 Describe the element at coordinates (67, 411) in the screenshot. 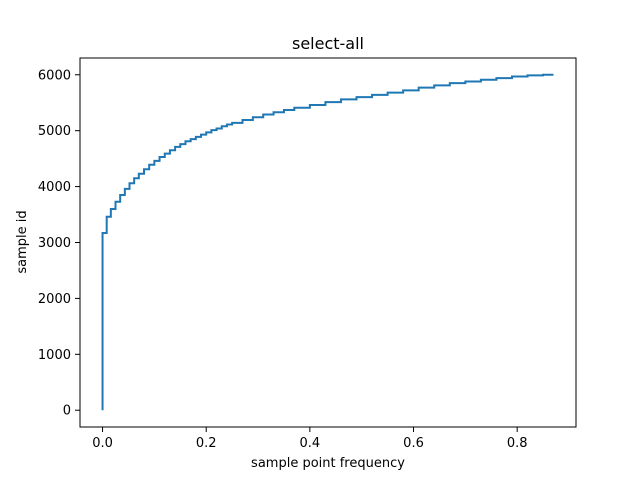

I see `y-tick-label: 0` at that location.